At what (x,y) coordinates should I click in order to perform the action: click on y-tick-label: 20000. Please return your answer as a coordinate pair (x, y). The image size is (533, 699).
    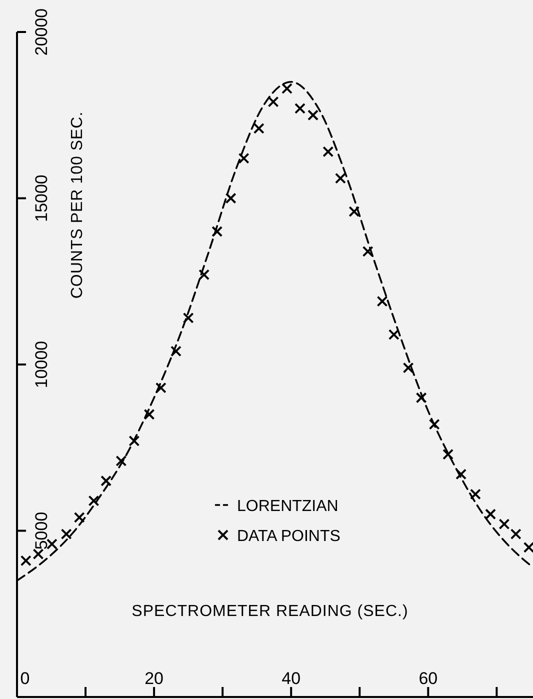
    Looking at the image, I should click on (41, 32).